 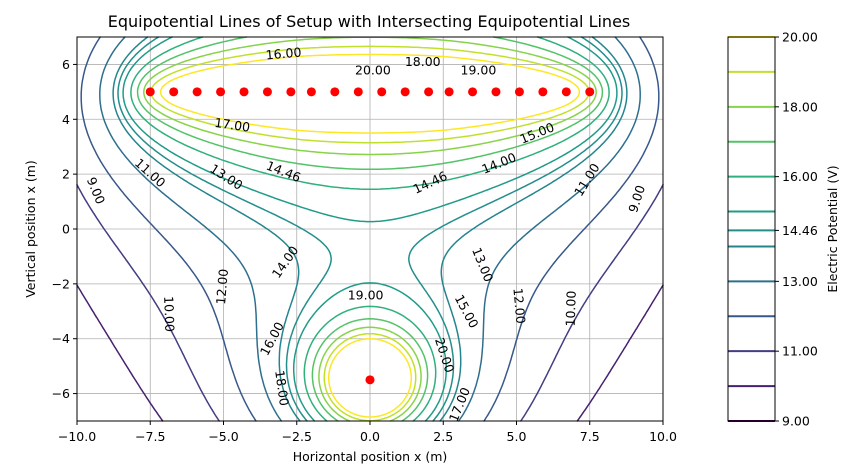 I want to click on colorbar-tick-label: 18.00, so click(x=800, y=106).